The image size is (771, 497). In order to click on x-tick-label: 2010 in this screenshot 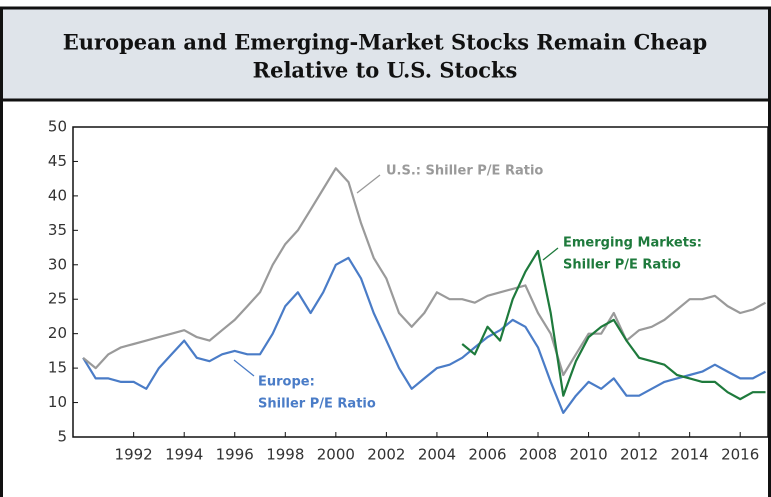, I will do `click(588, 455)`.